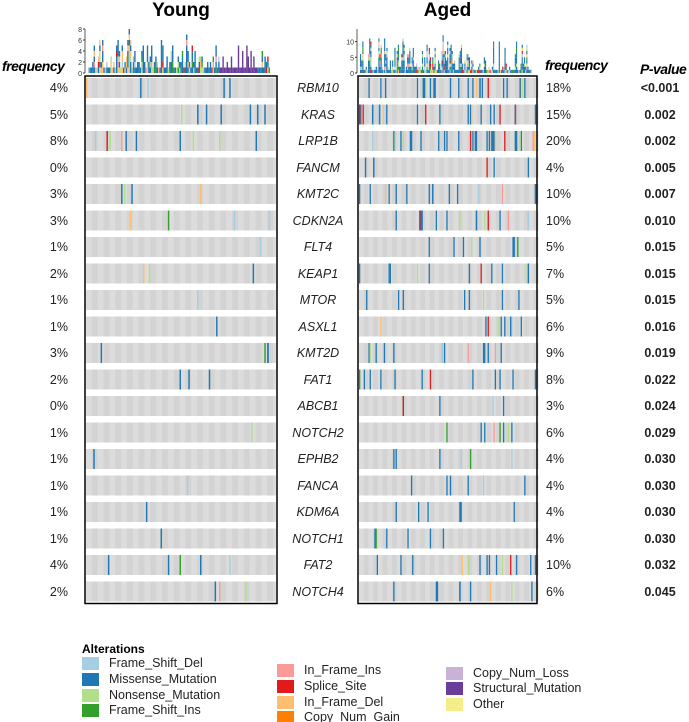  What do you see at coordinates (335, 686) in the screenshot?
I see `legend-label: Splice_Site` at bounding box center [335, 686].